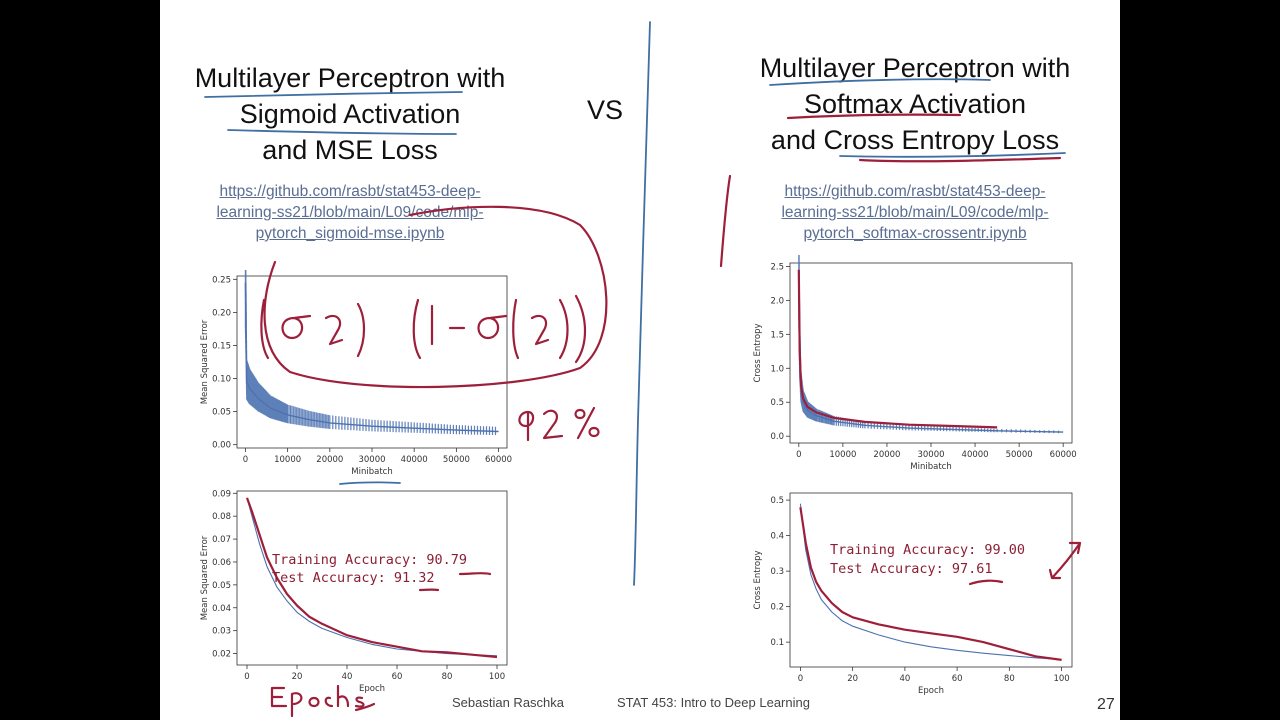 This screenshot has height=720, width=1280. What do you see at coordinates (642, 303) in the screenshot?
I see `divider-stroke` at bounding box center [642, 303].